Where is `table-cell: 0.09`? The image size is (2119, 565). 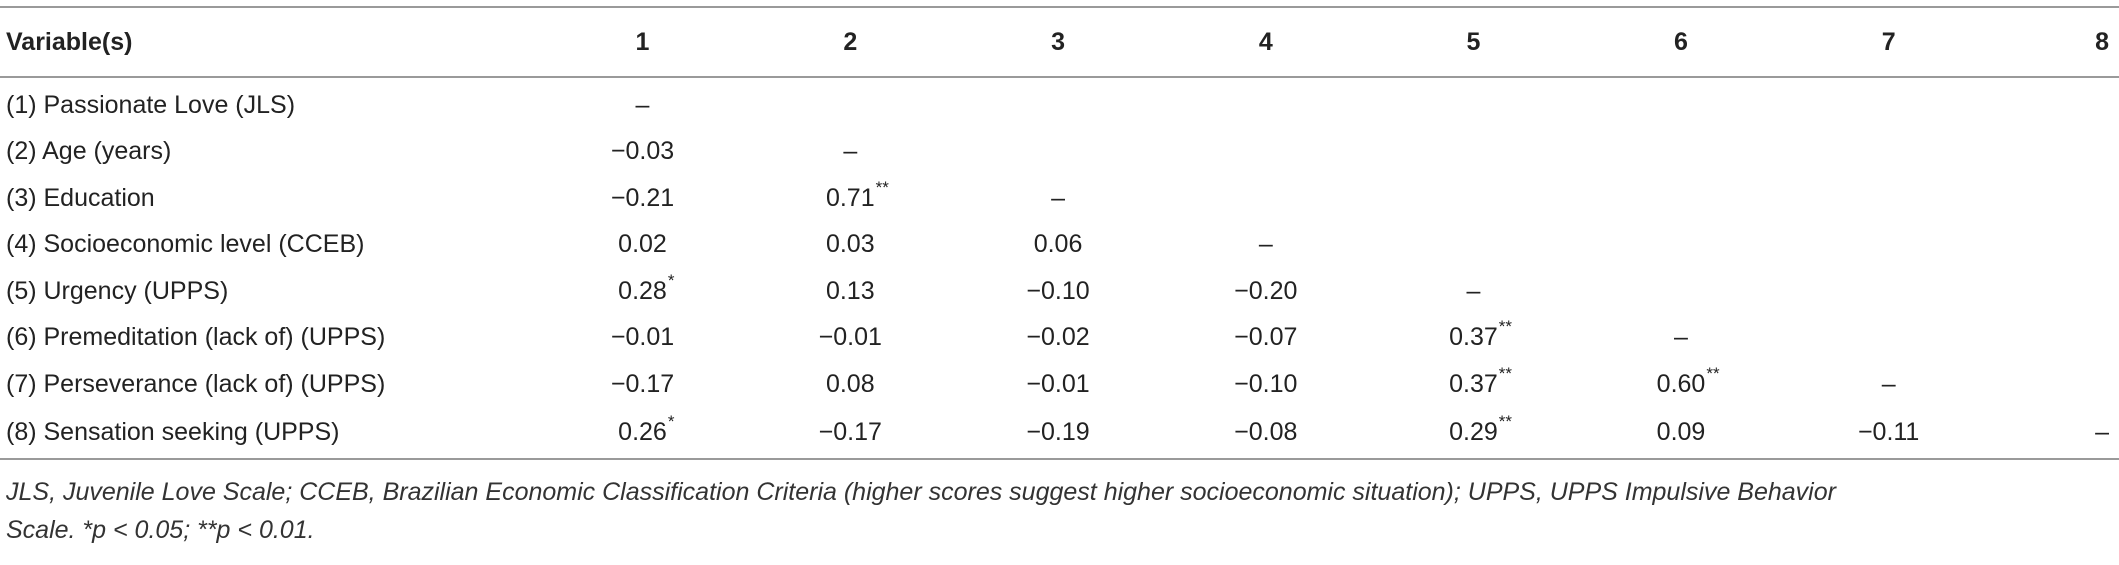 table-cell: 0.09 is located at coordinates (1681, 433).